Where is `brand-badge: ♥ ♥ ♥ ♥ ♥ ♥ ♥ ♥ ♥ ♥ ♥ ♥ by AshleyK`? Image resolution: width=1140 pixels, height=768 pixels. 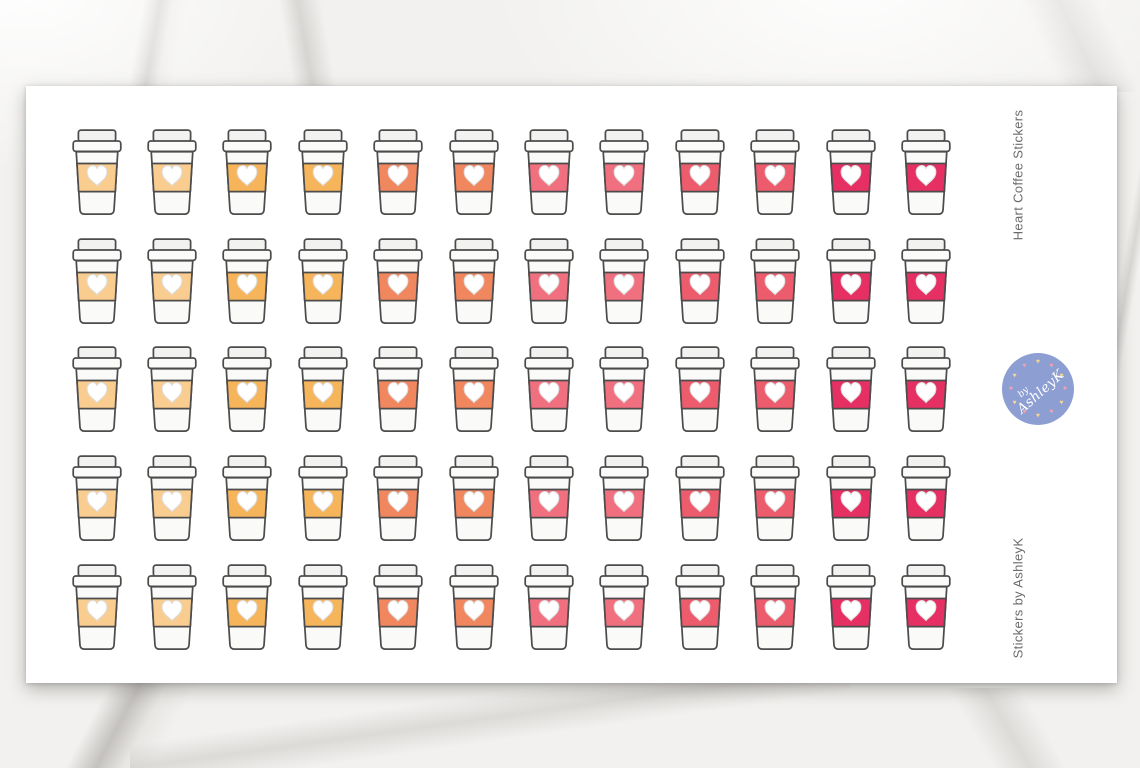
brand-badge: ♥ ♥ ♥ ♥ ♥ ♥ ♥ ♥ ♥ ♥ ♥ ♥ by AshleyK is located at coordinates (1038, 389).